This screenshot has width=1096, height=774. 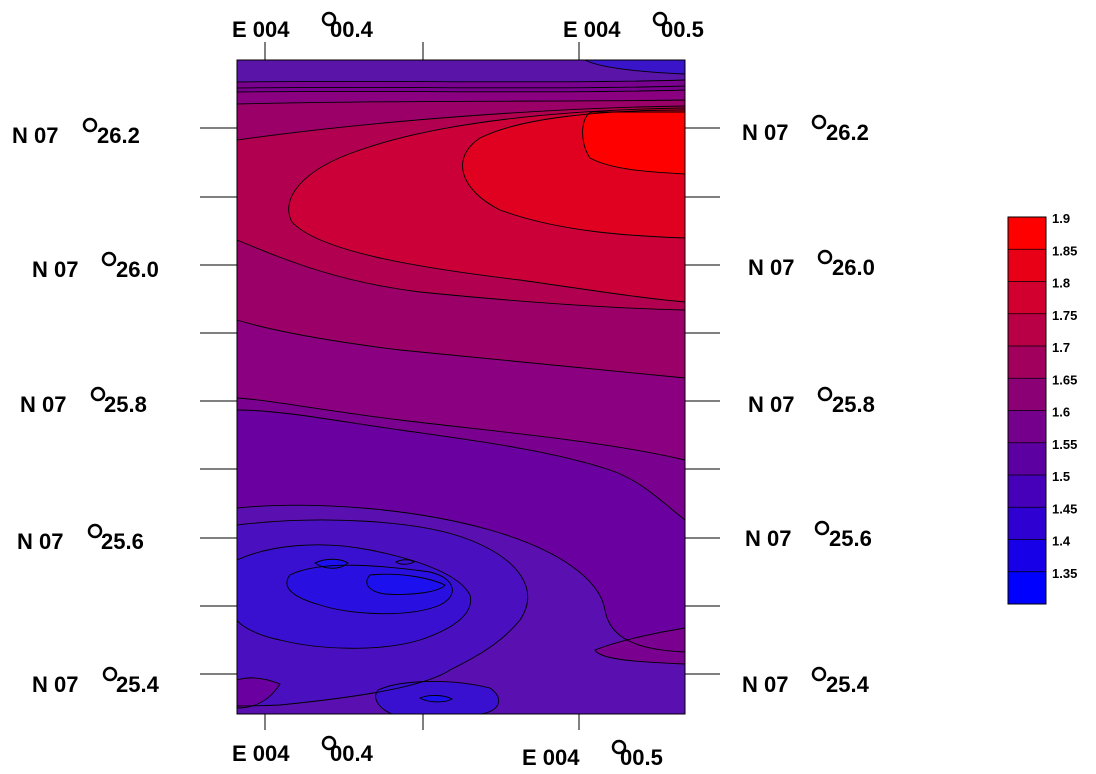 What do you see at coordinates (1061, 218) in the screenshot?
I see `legend-tick-label: 1.9` at bounding box center [1061, 218].